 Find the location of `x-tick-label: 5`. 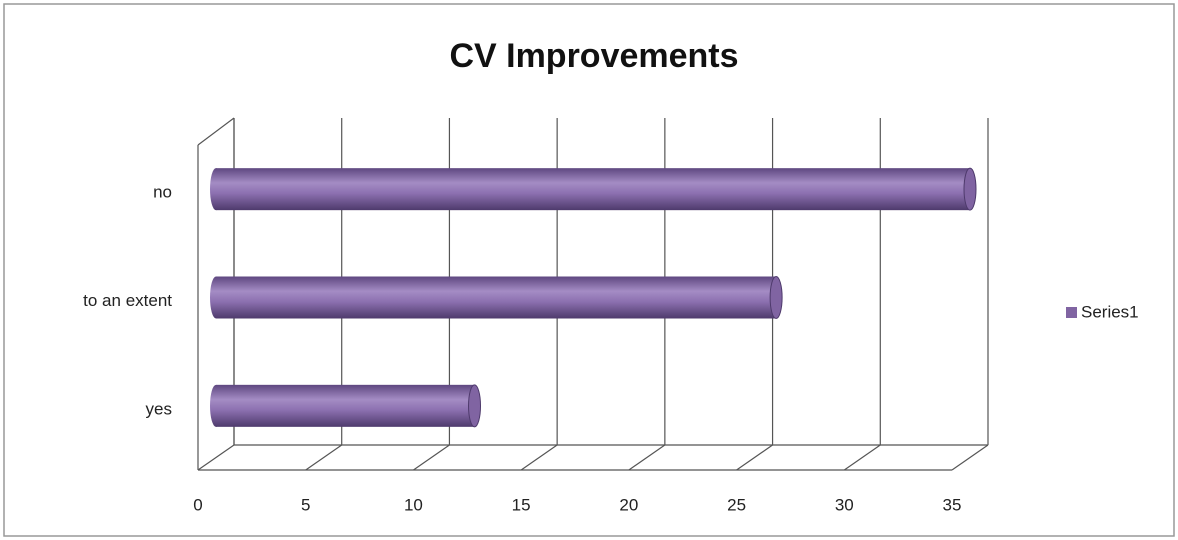

x-tick-label: 5 is located at coordinates (305, 504).